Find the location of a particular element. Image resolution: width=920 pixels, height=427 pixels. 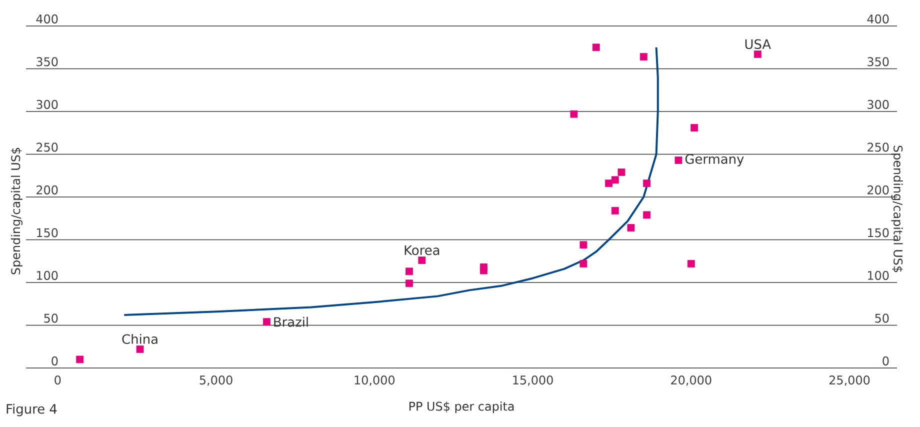

annotation: Korea is located at coordinates (422, 250).